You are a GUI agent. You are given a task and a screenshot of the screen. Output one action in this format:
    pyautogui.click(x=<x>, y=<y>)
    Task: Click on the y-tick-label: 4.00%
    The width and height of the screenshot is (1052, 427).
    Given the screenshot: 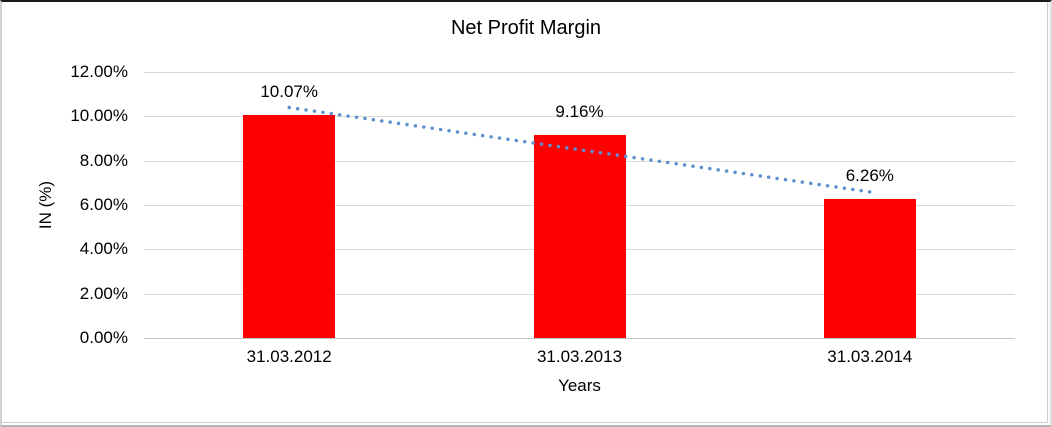 What is the action you would take?
    pyautogui.click(x=103, y=249)
    